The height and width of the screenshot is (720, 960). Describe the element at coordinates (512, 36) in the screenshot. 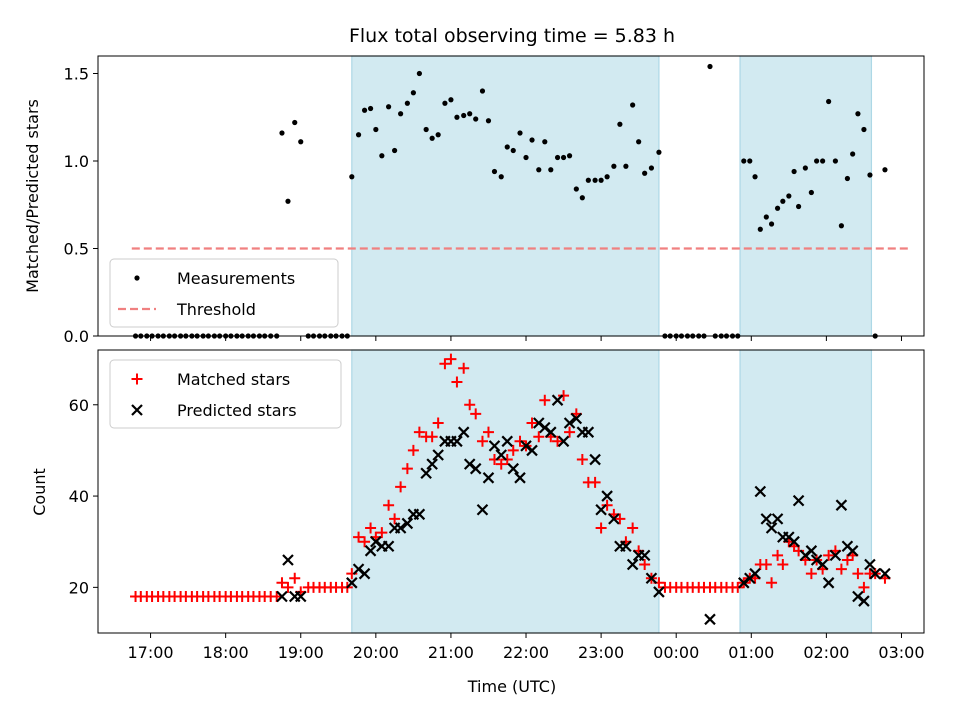

I see `chart-title: Flux total observing time = 5.83 h` at that location.